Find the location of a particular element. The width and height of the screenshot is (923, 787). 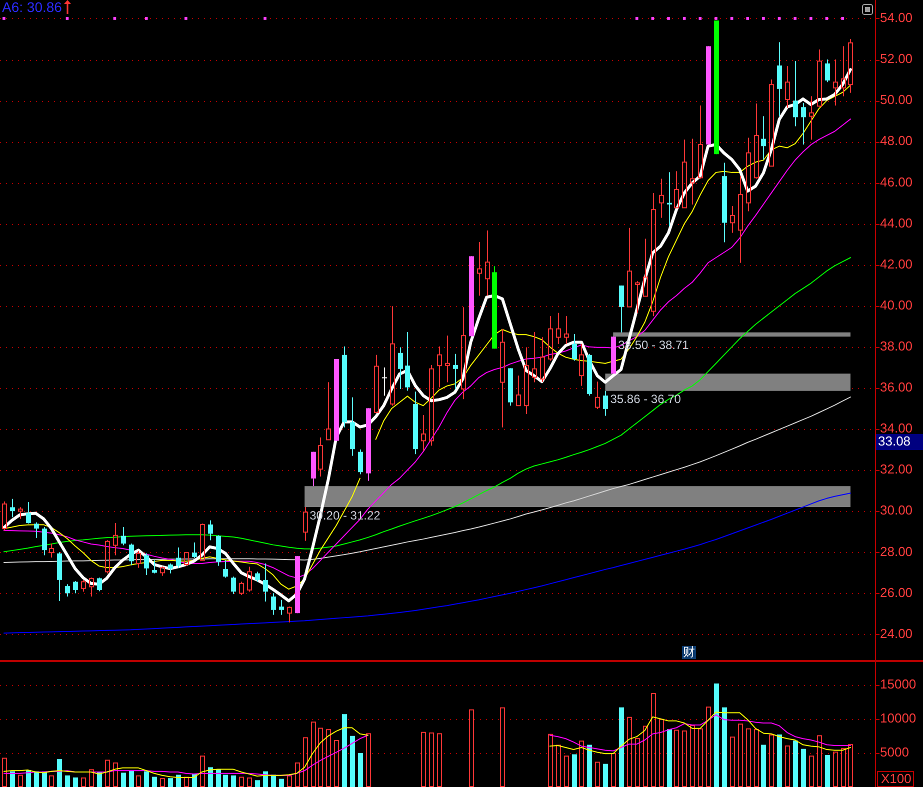

y-tick-label: 46.00 is located at coordinates (896, 182).